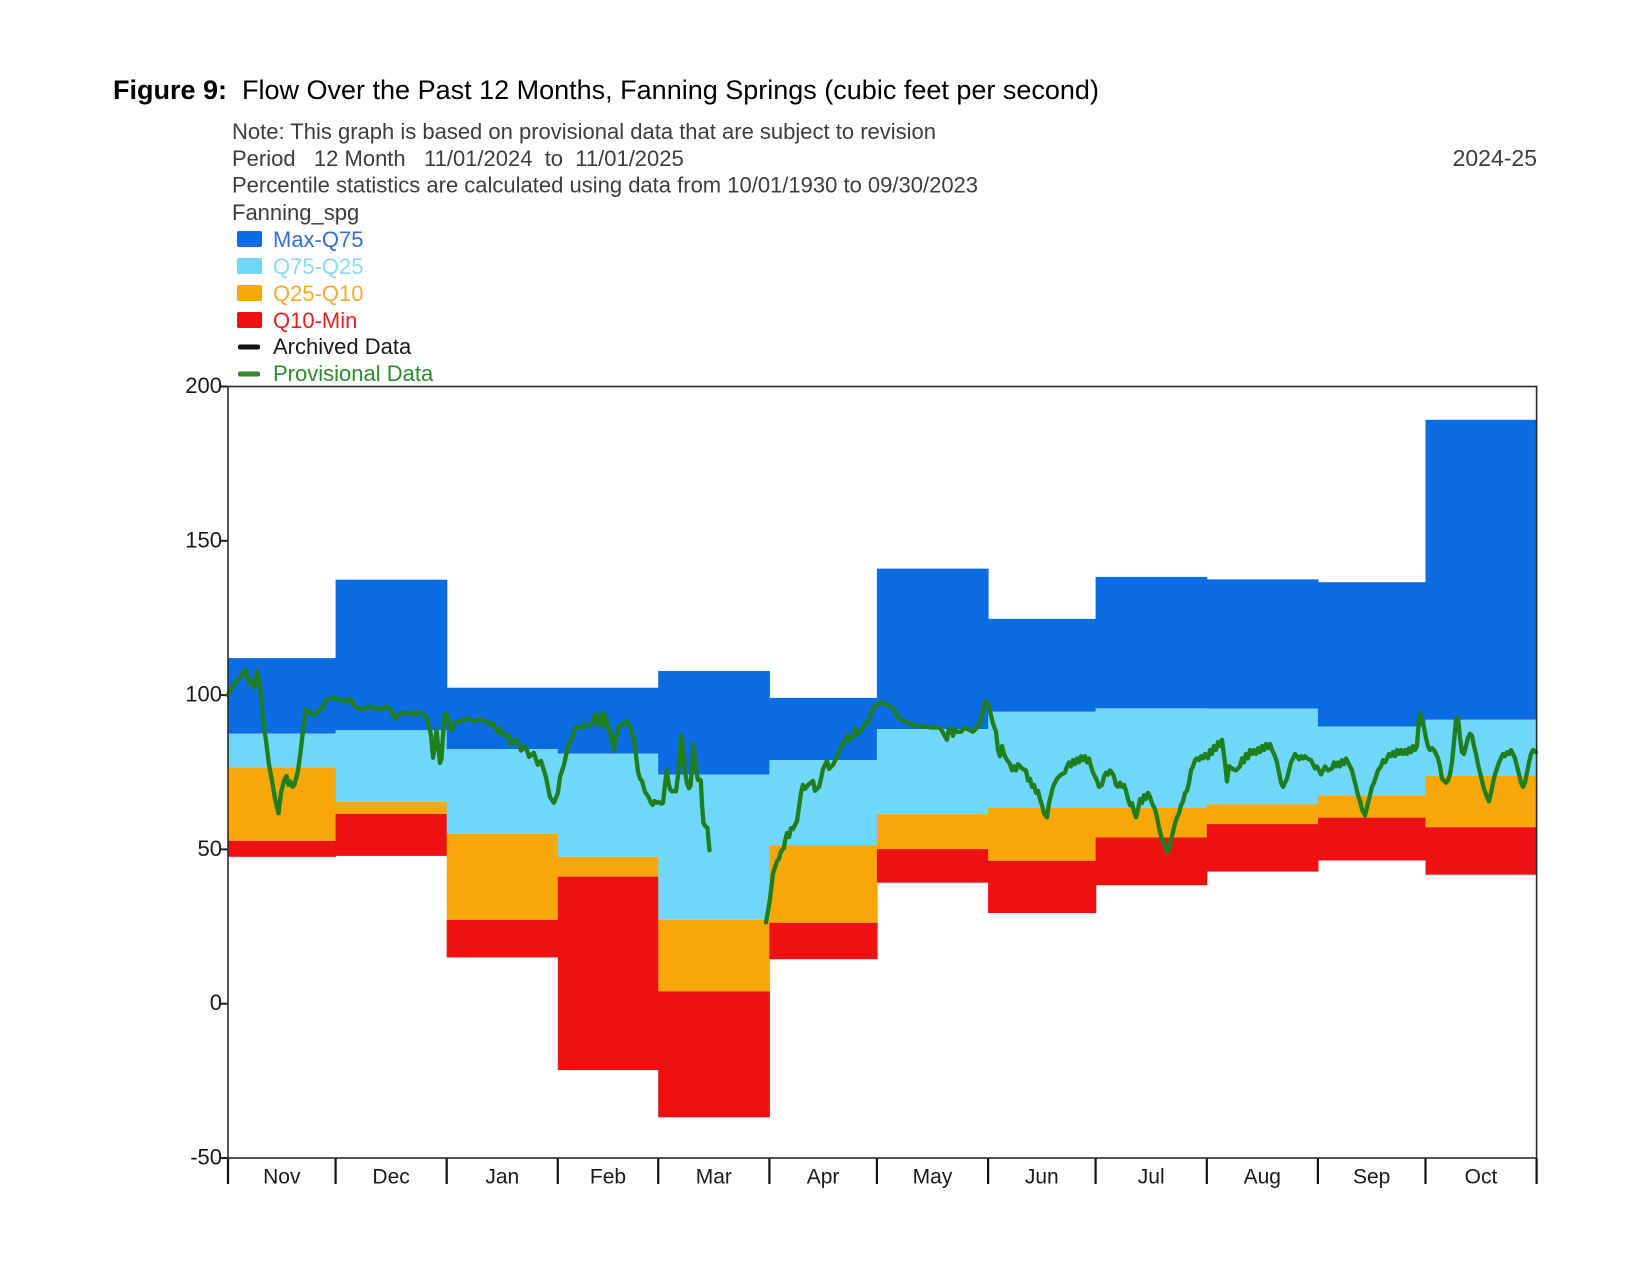 The image size is (1650, 1280). I want to click on svg-text: 50, so click(210, 848).